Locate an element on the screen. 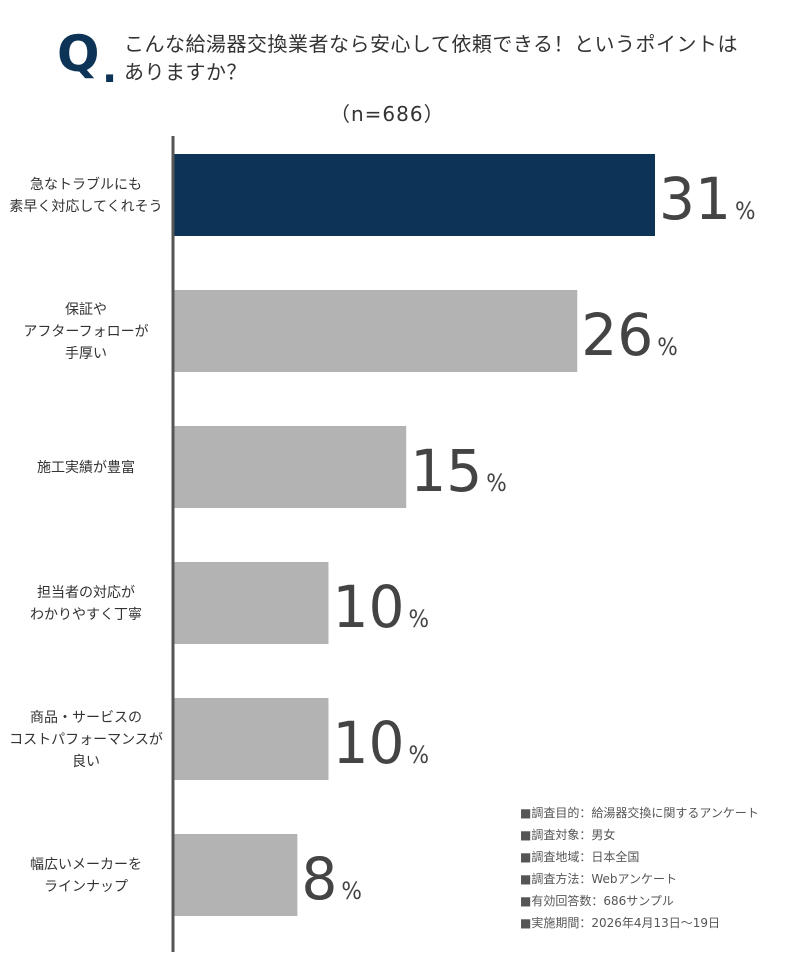  value-number-0: 31 is located at coordinates (695, 199).